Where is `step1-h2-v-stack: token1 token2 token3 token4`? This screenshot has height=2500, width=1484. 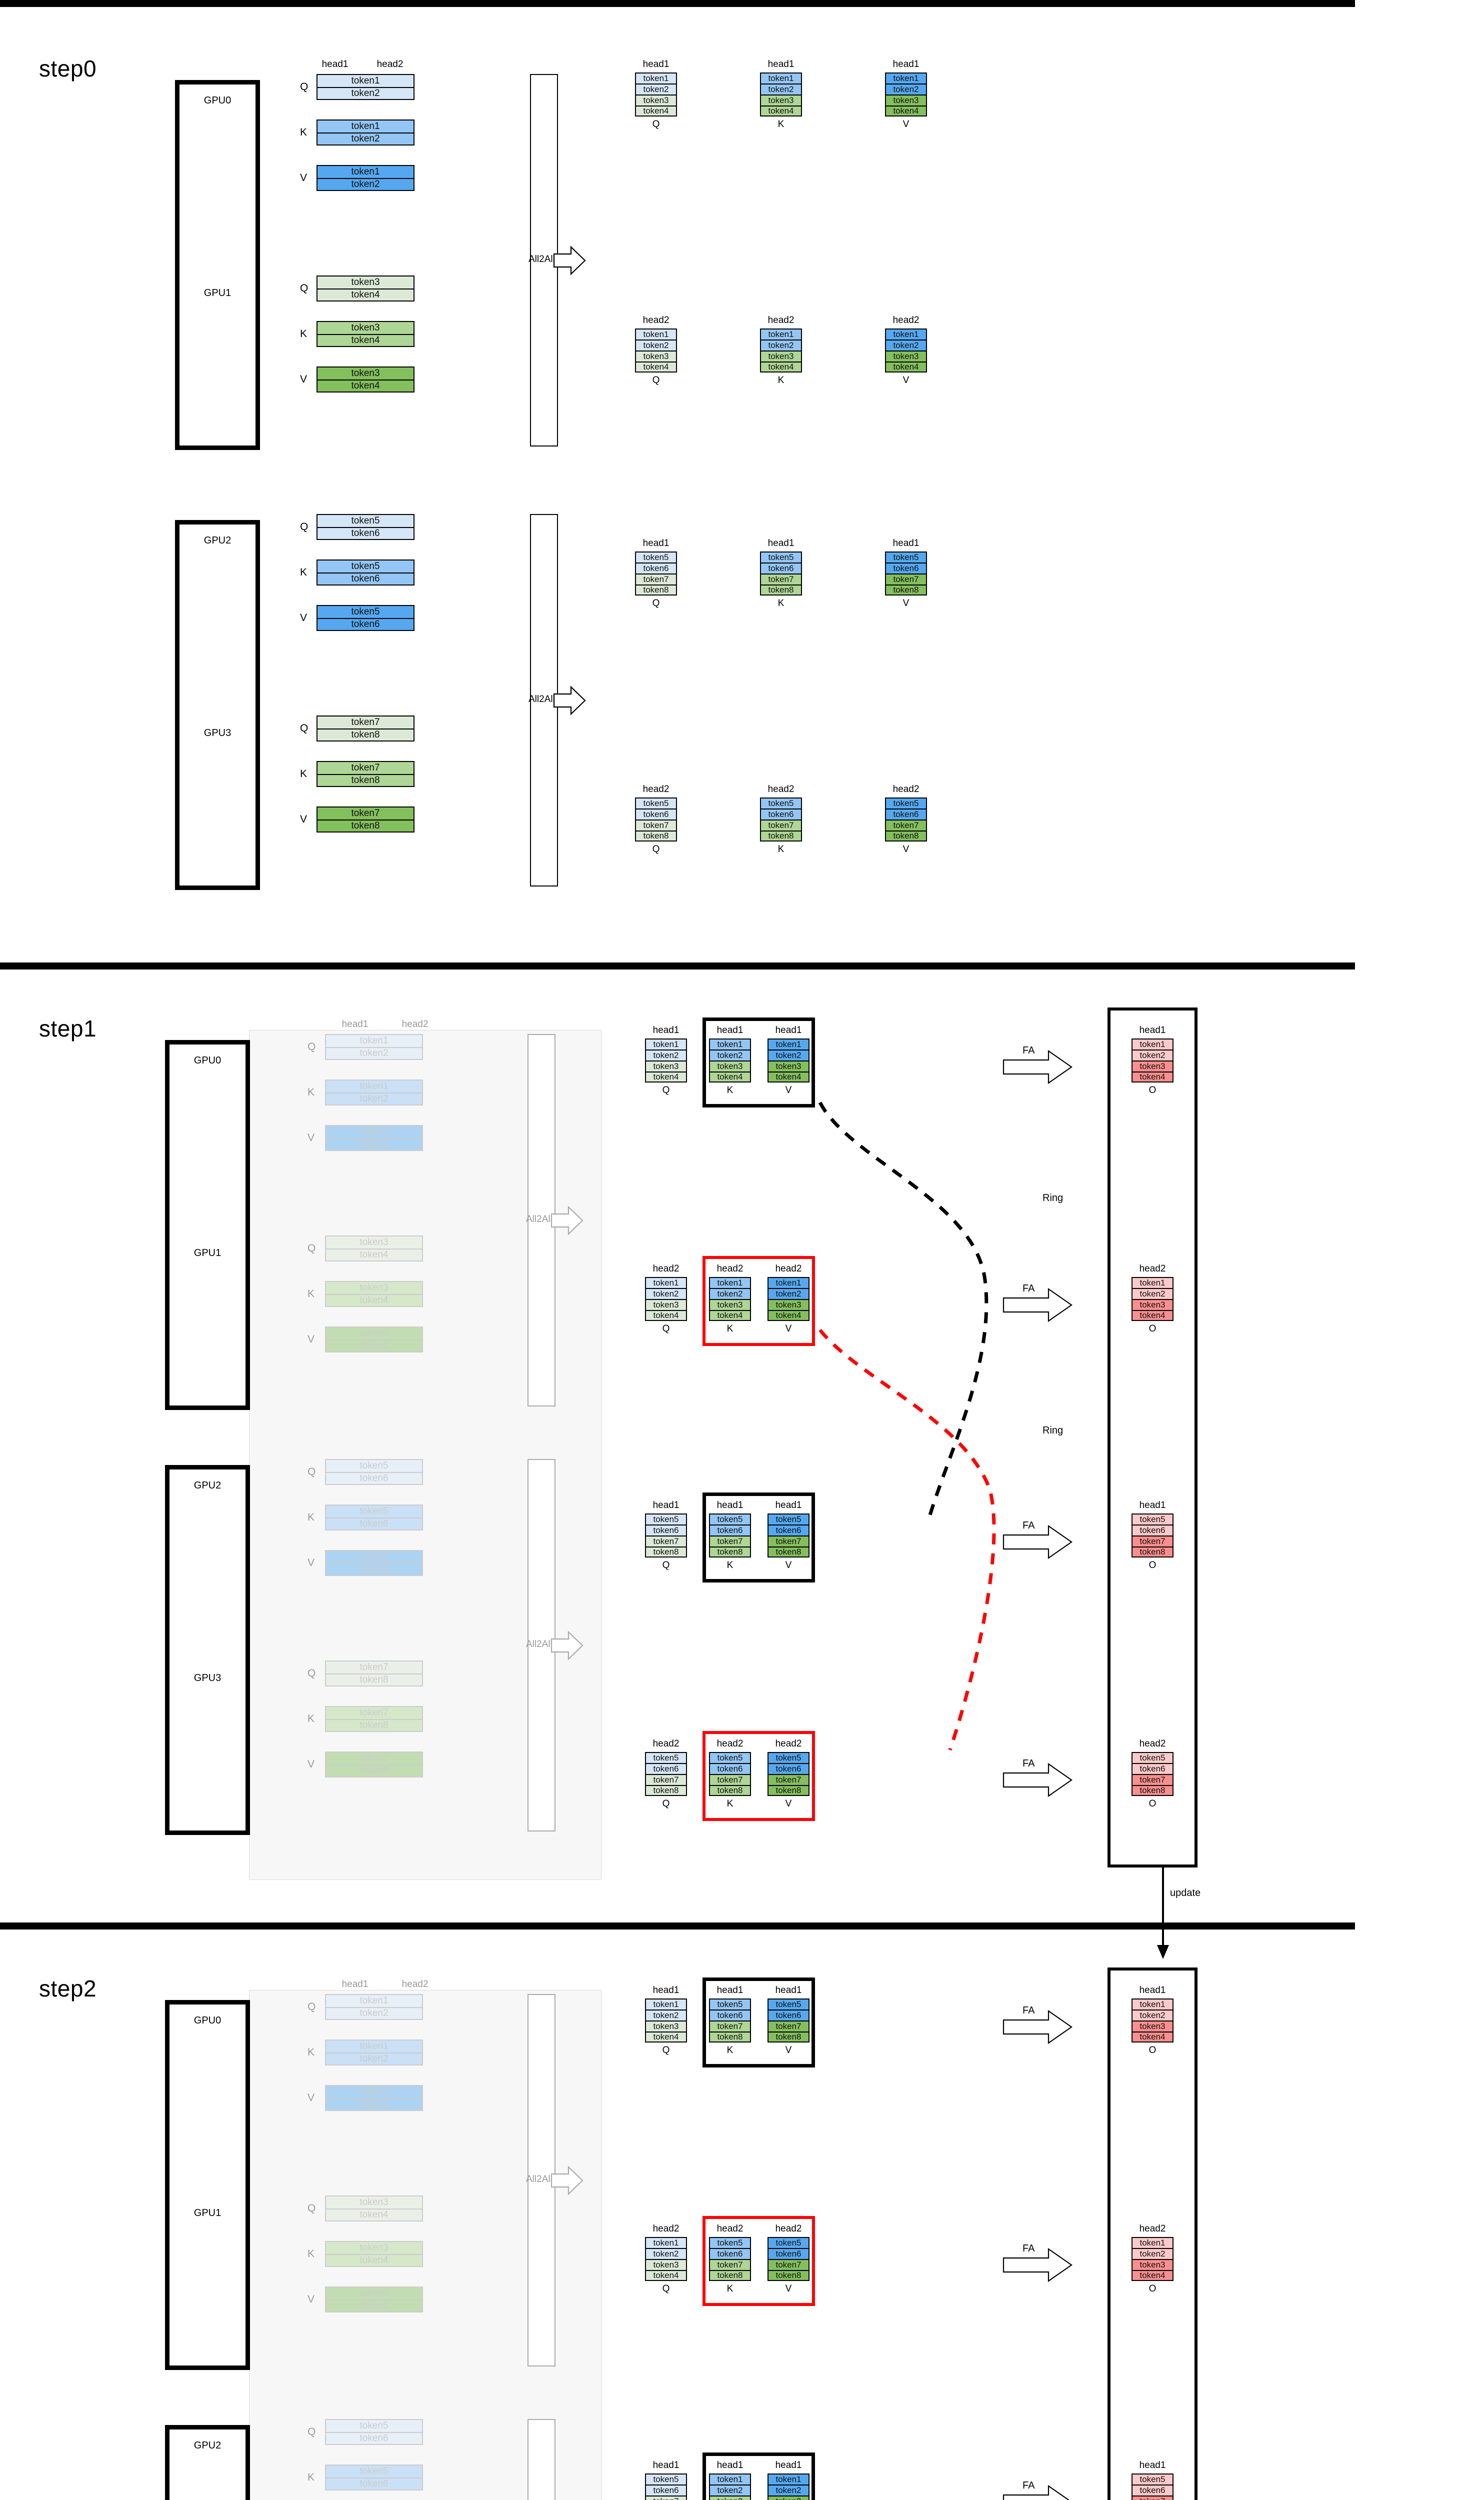 step1-h2-v-stack: token1 token2 token3 token4 is located at coordinates (789, 1299).